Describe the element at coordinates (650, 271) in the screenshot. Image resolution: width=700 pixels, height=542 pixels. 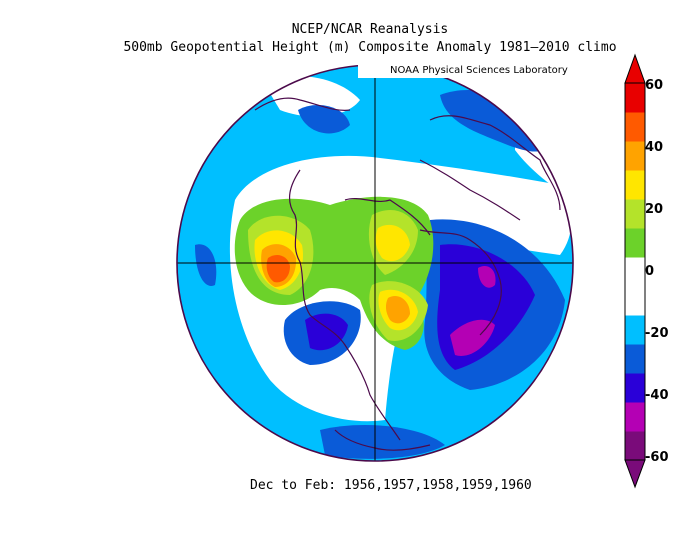
I see `colorbar-tick-0: 0` at that location.